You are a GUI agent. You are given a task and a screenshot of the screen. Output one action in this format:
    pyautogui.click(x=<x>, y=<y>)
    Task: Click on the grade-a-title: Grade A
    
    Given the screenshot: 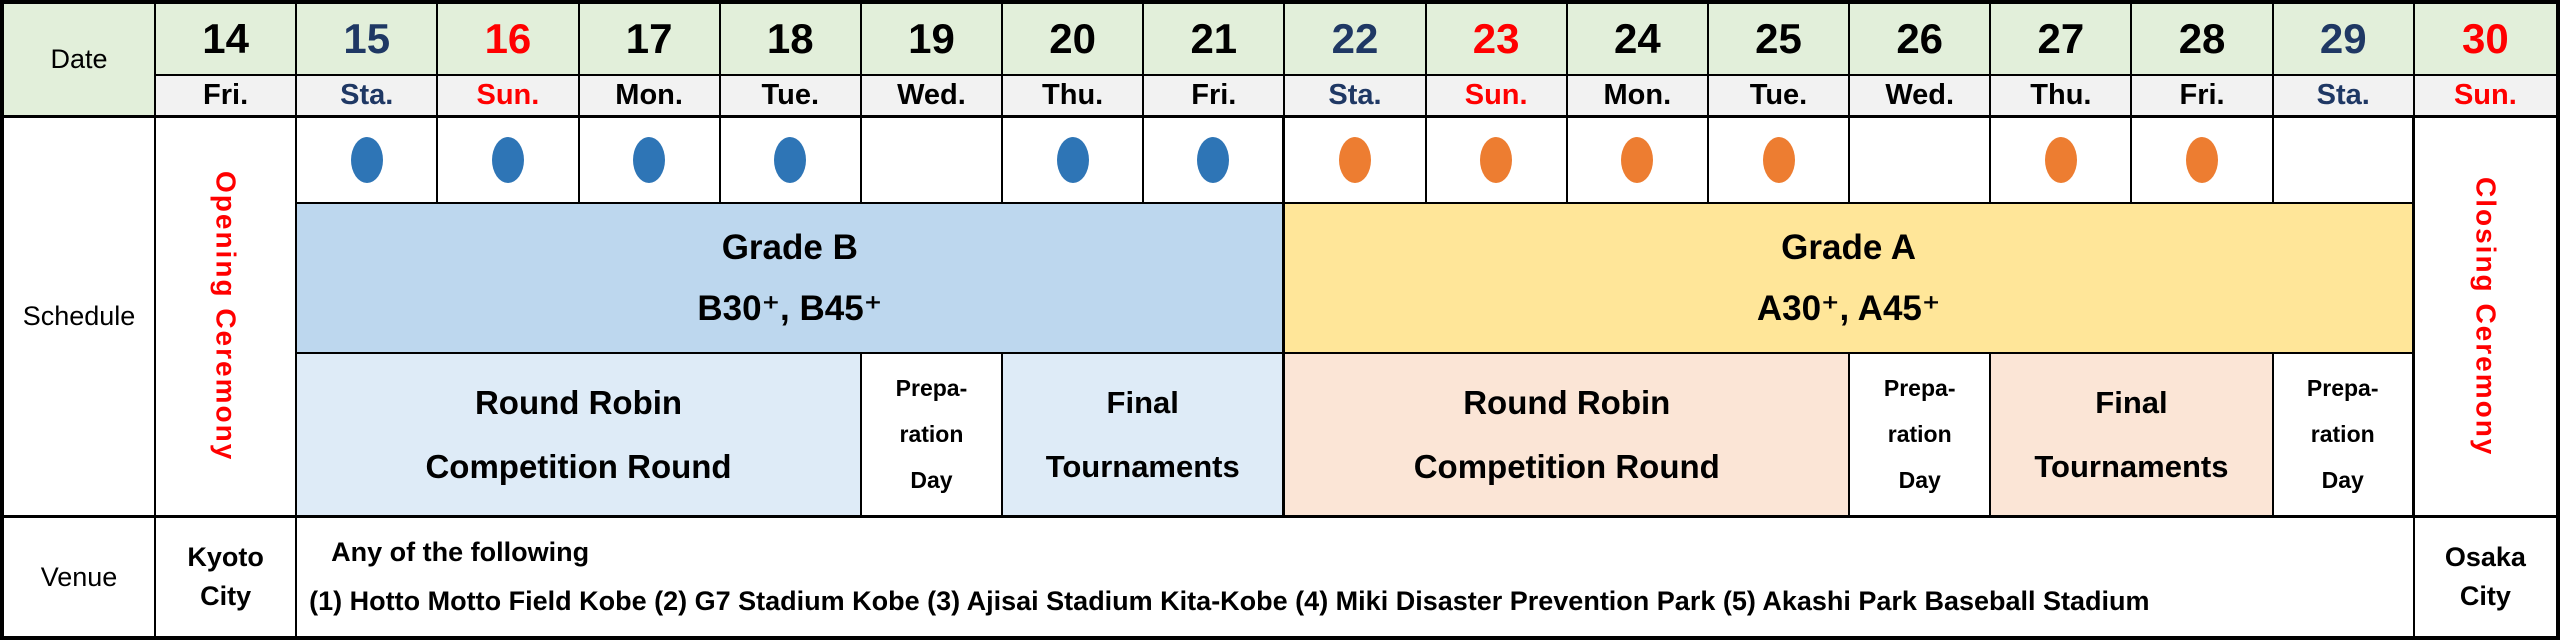 What is the action you would take?
    pyautogui.click(x=1849, y=247)
    